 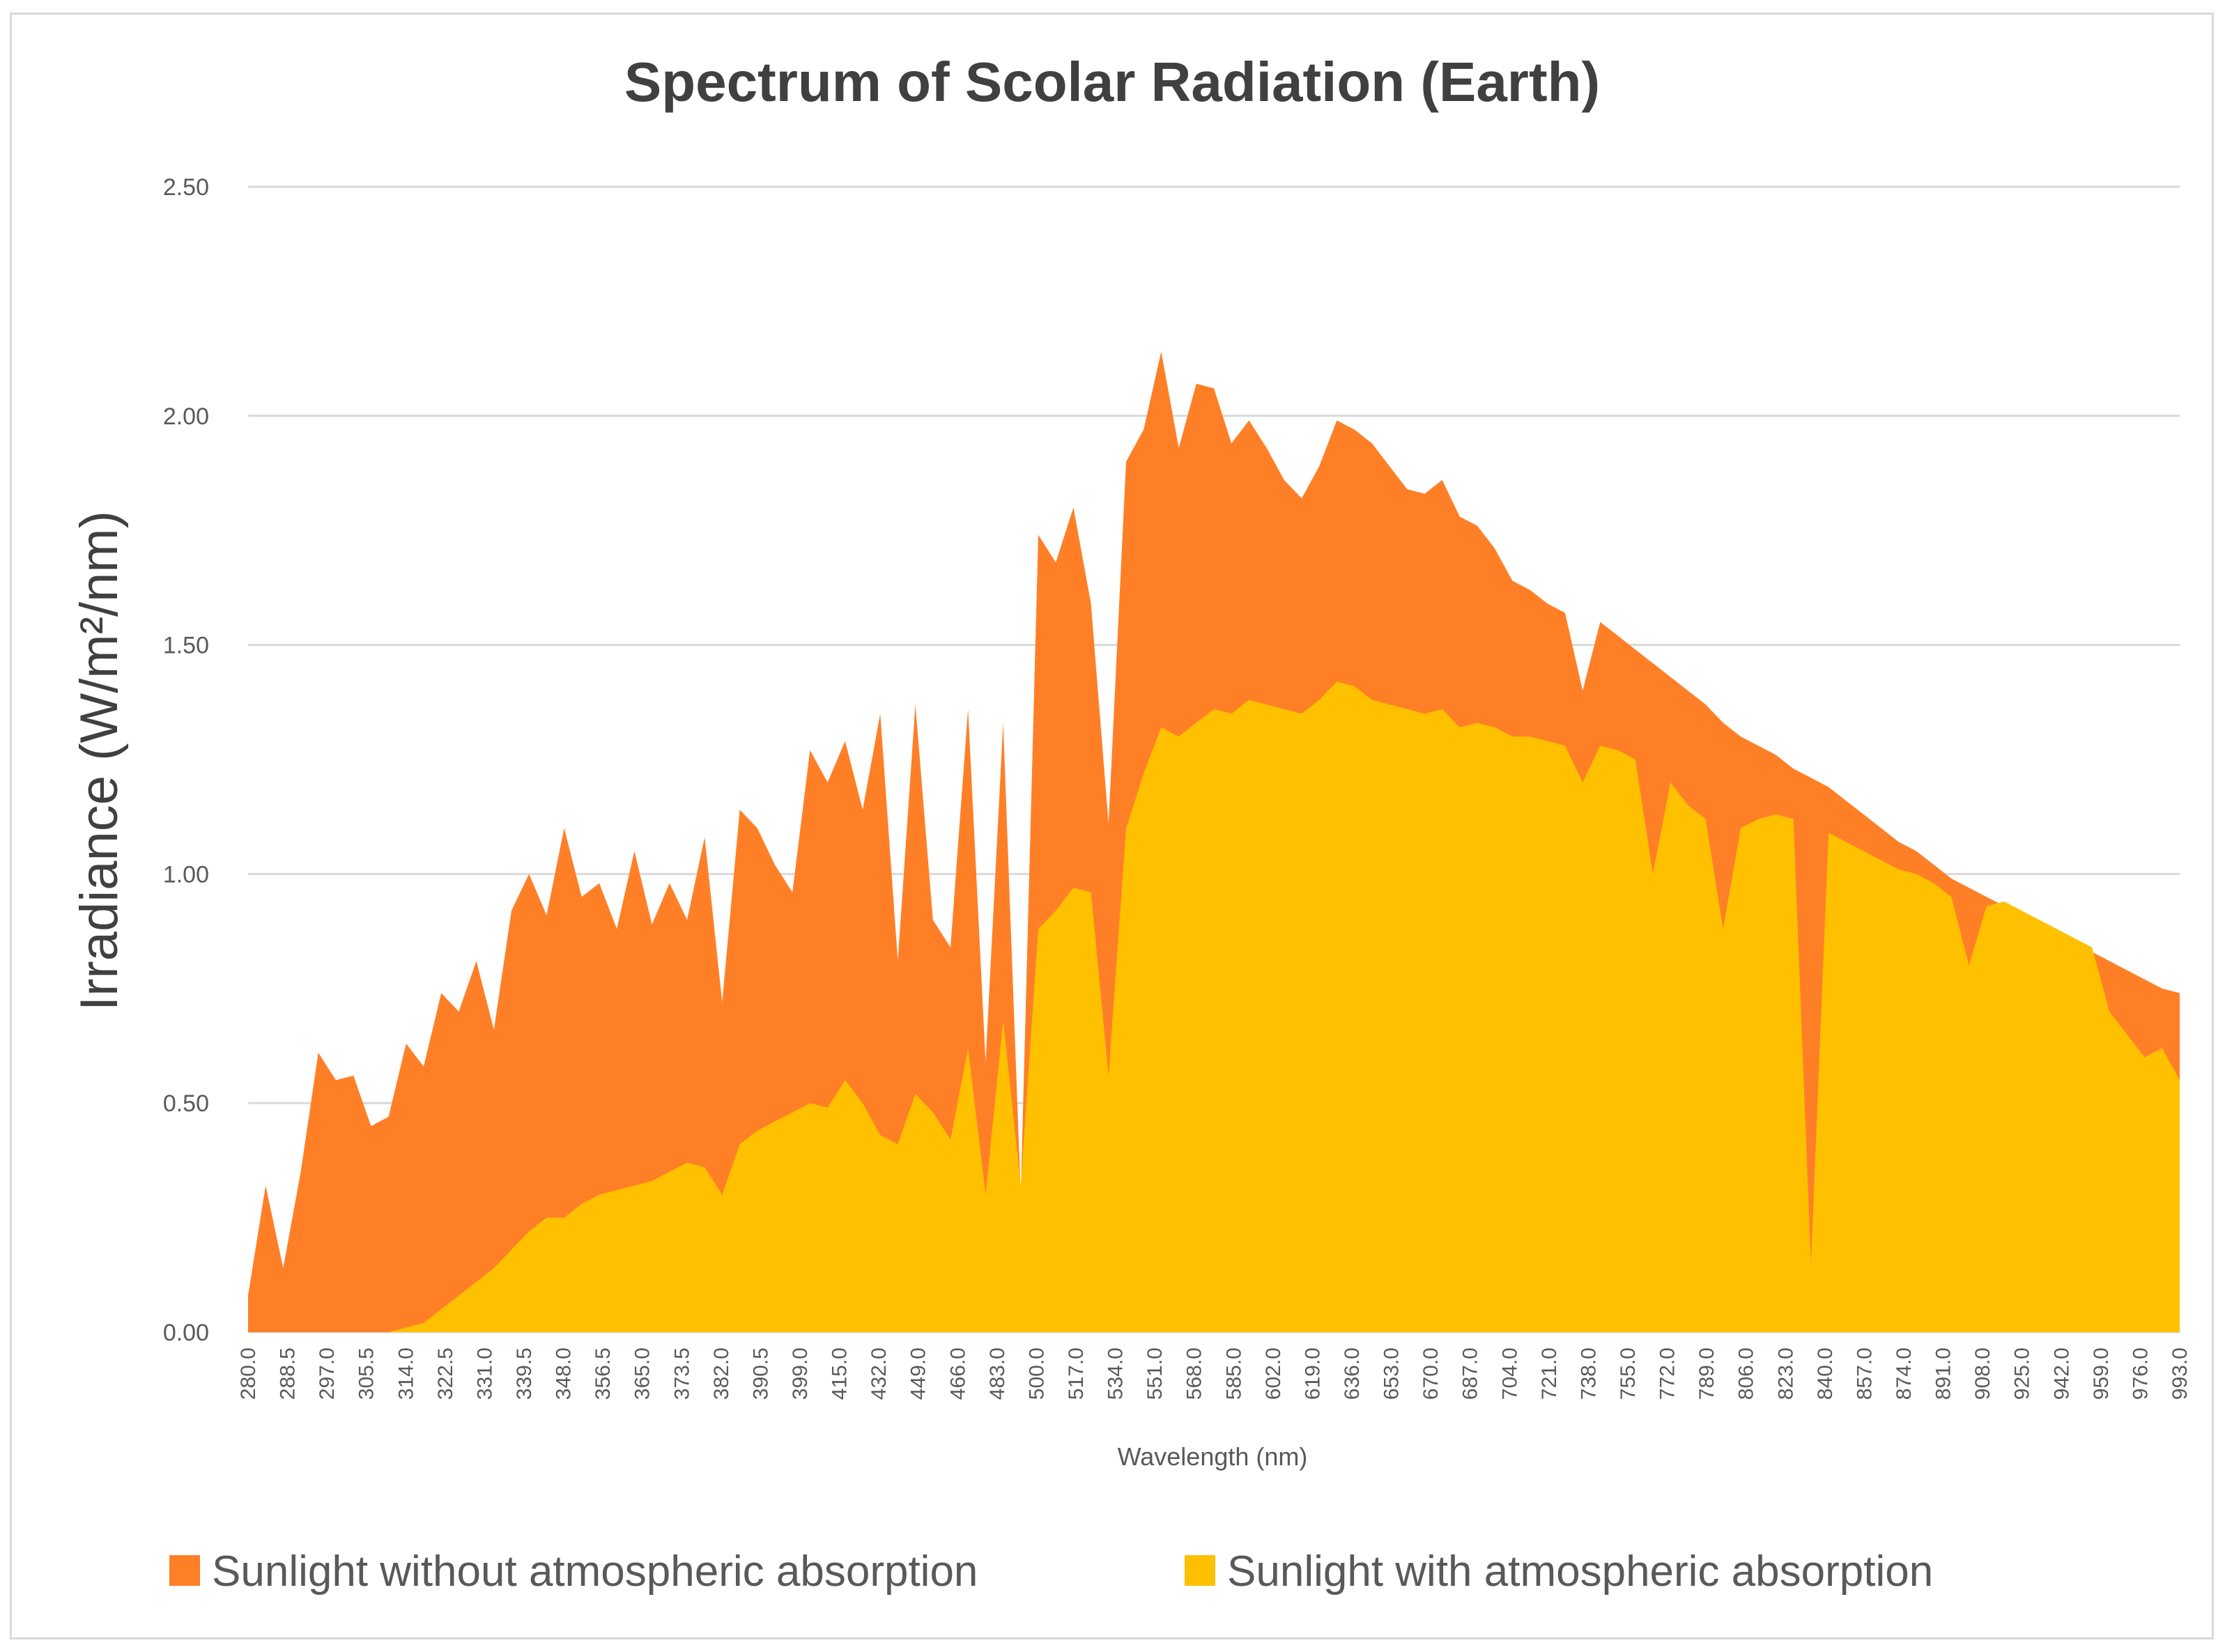 I want to click on x-tick-label: 339.5, so click(x=524, y=1374).